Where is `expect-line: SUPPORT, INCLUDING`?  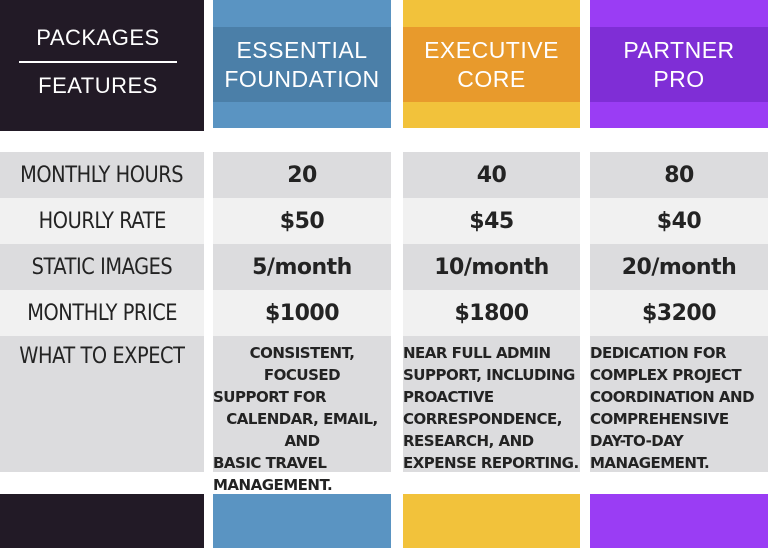
expect-line: SUPPORT, INCLUDING is located at coordinates (489, 375).